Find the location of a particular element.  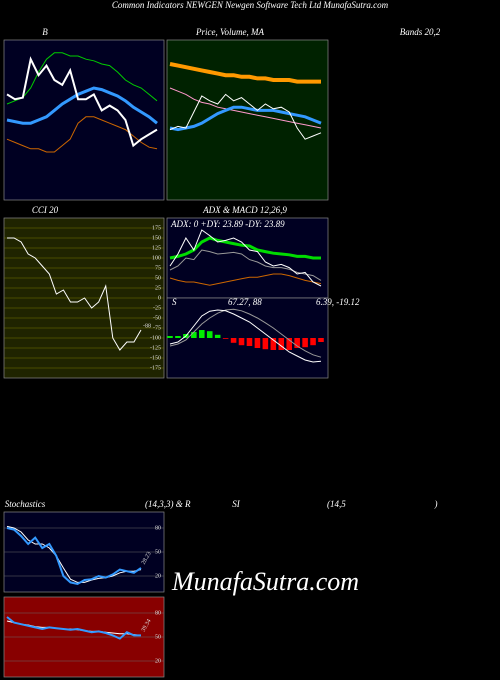

panel-label: Stochastics is located at coordinates (25, 504).